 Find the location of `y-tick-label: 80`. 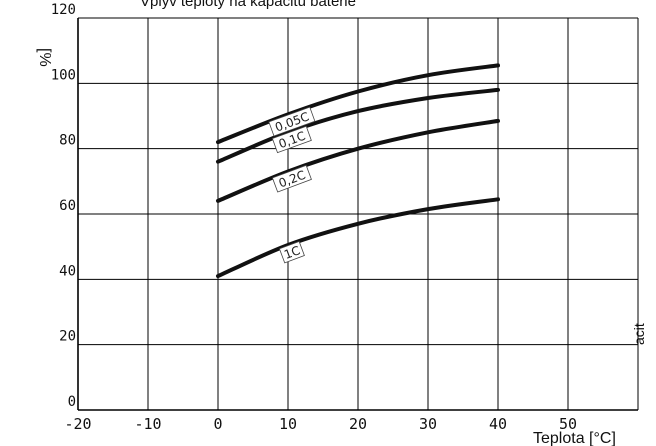

y-tick-label: 80 is located at coordinates (67, 141).